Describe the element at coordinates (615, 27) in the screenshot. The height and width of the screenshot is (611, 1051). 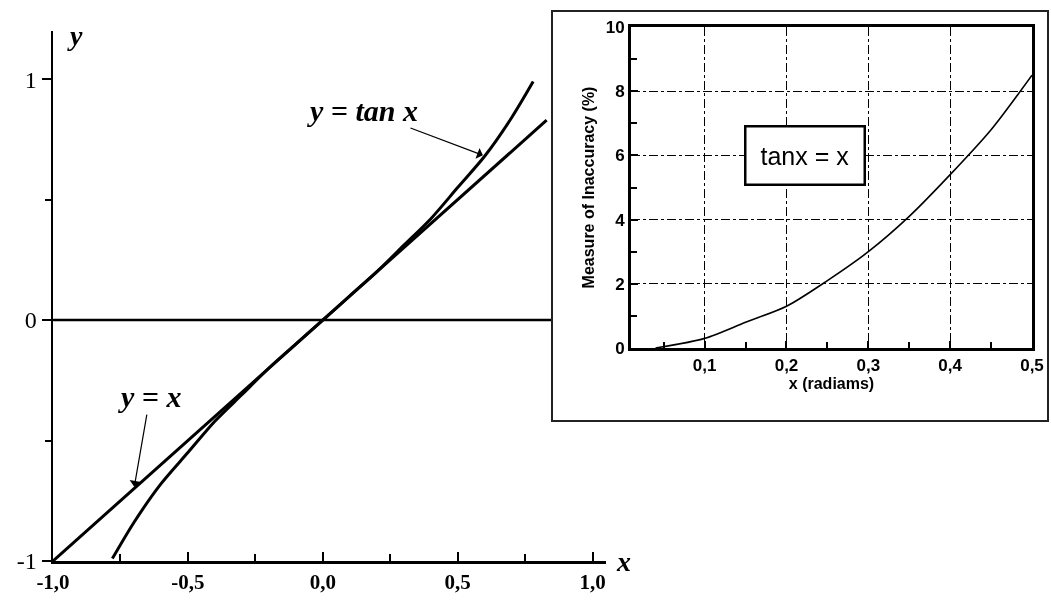
I see `y-tick-label: 10` at that location.